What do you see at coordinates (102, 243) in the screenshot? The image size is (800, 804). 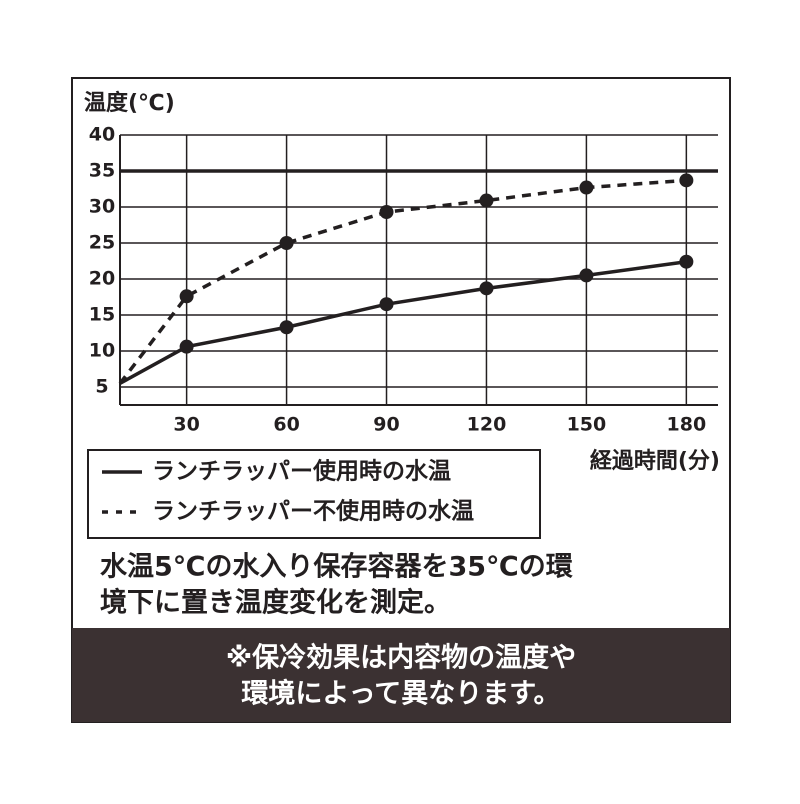 I see `y-tick-label: 25` at bounding box center [102, 243].